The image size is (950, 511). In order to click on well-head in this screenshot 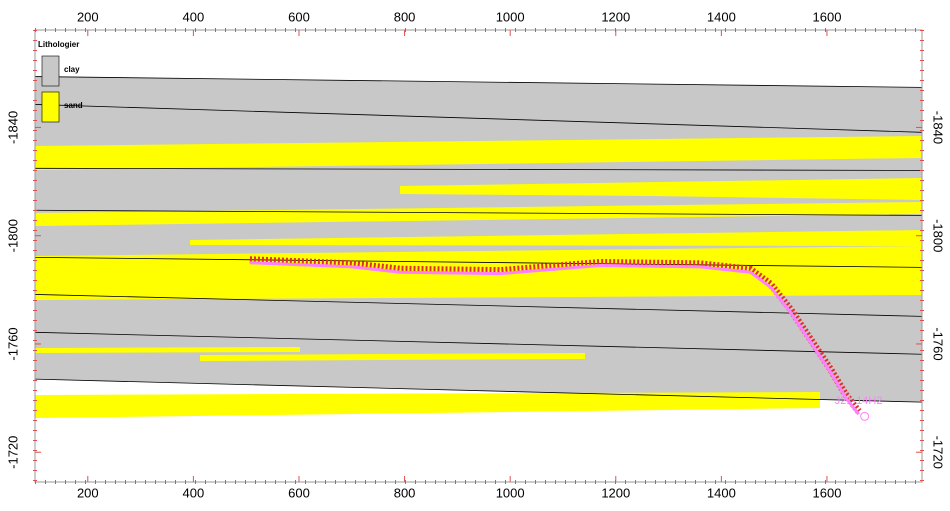, I will do `click(865, 416)`.